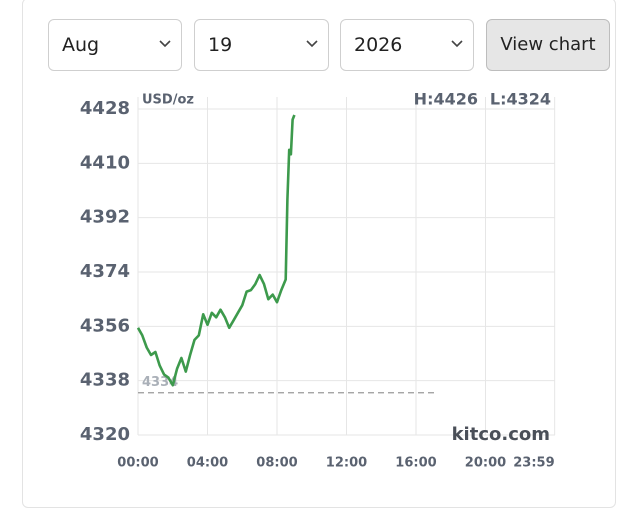 This screenshot has height=508, width=640. What do you see at coordinates (207, 463) in the screenshot?
I see `x-tick-label: 04:00` at bounding box center [207, 463].